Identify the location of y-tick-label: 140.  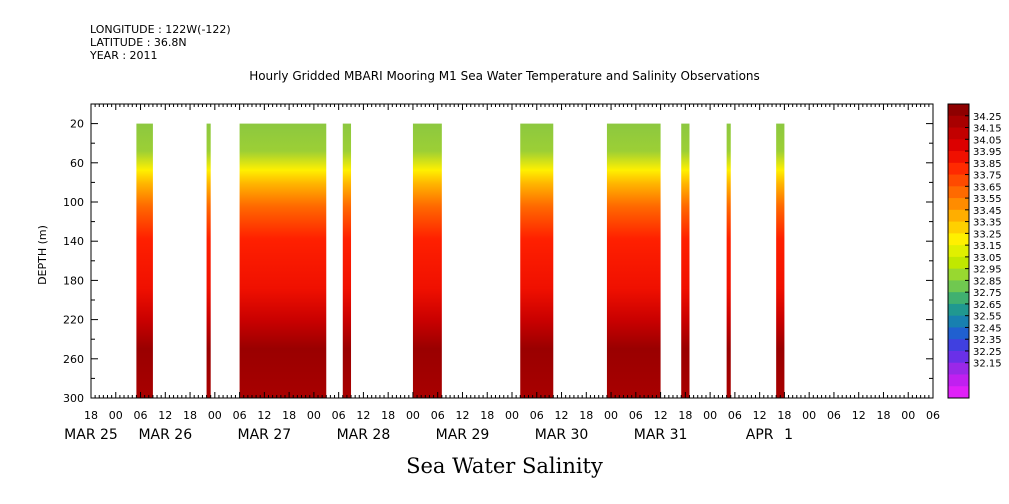
(73, 241).